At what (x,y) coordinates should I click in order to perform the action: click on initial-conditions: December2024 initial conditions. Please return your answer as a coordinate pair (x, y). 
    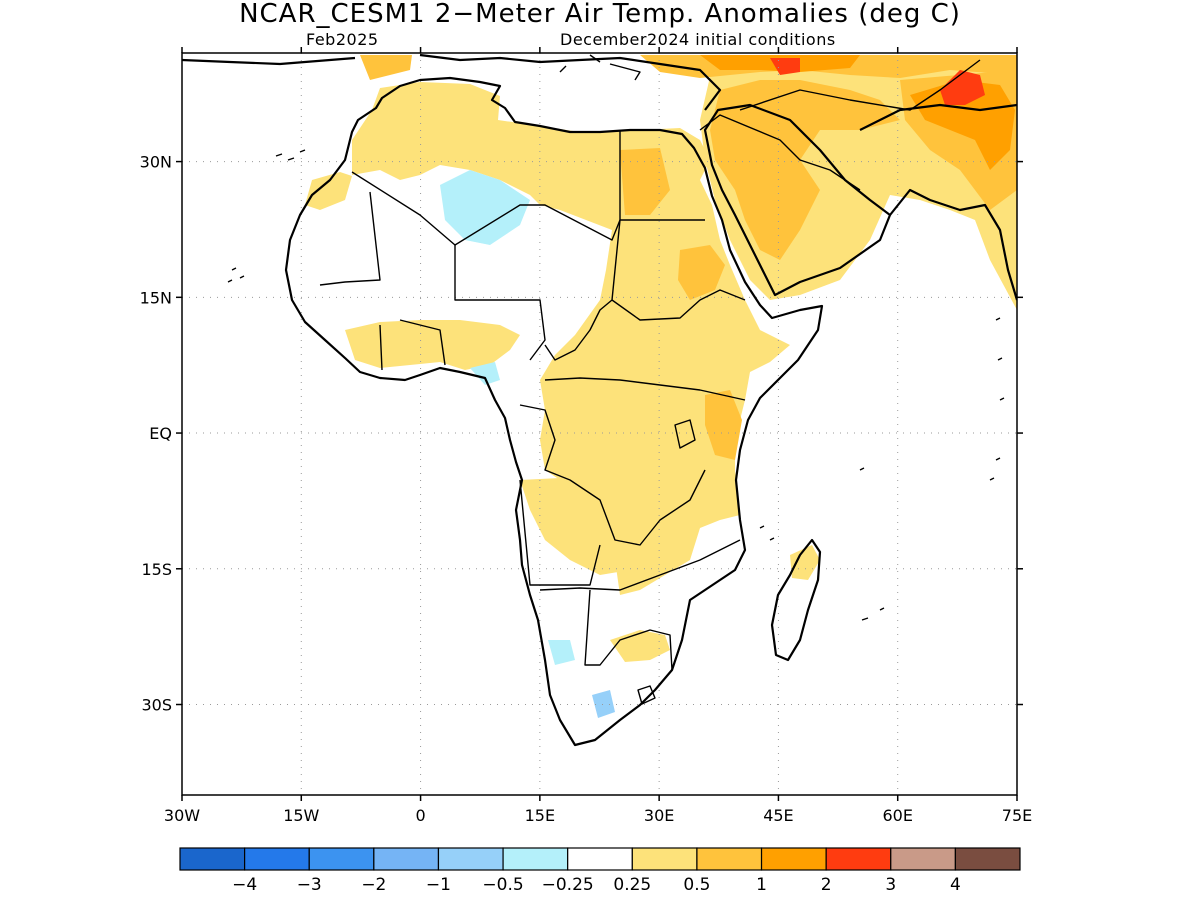
    Looking at the image, I should click on (698, 39).